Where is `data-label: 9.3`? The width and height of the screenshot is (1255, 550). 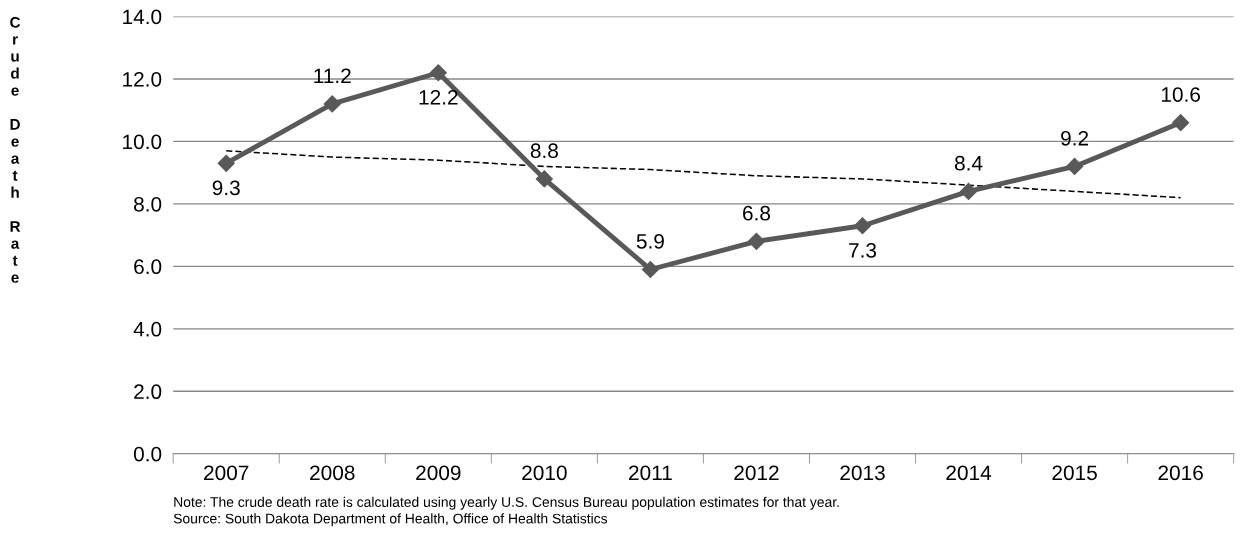 data-label: 9.3 is located at coordinates (226, 188).